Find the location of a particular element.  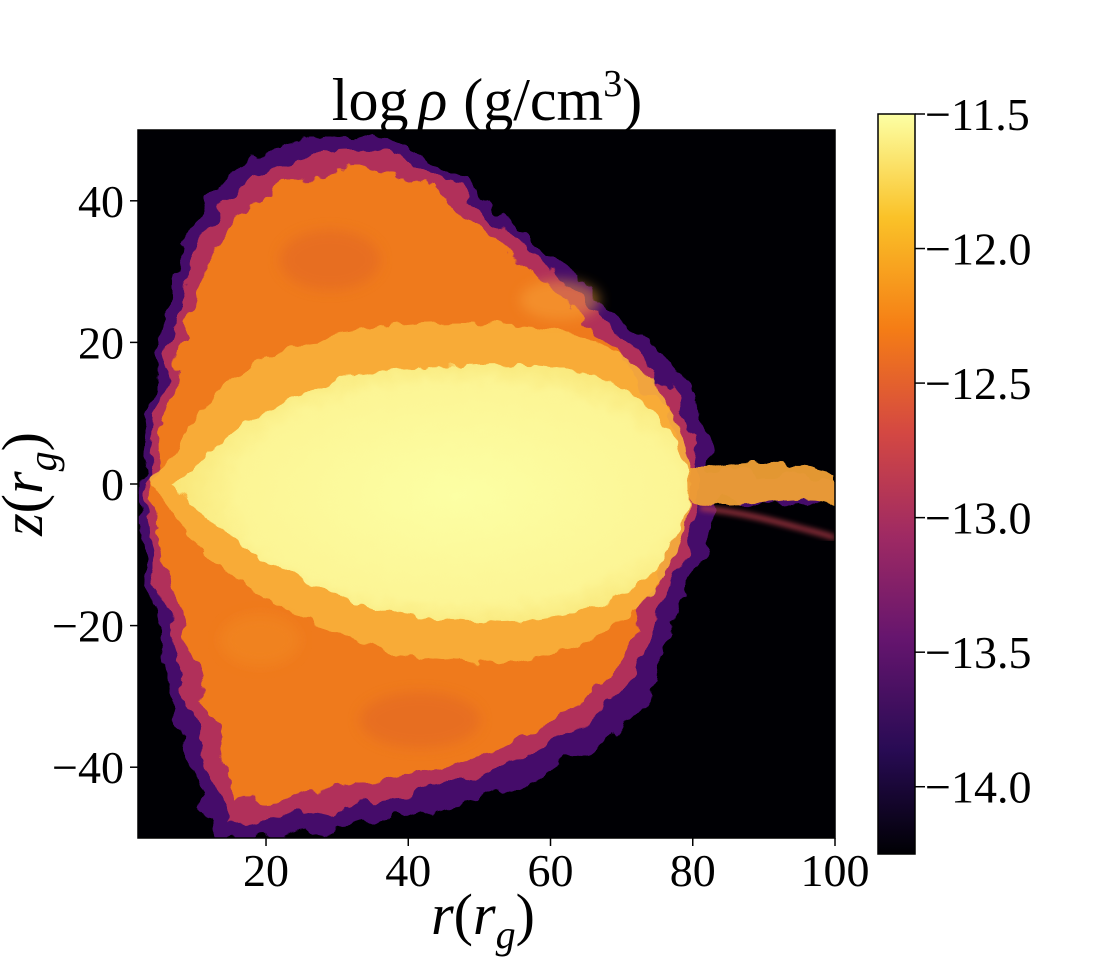

colorbar-tick-label: −13.5 is located at coordinates (978, 652).